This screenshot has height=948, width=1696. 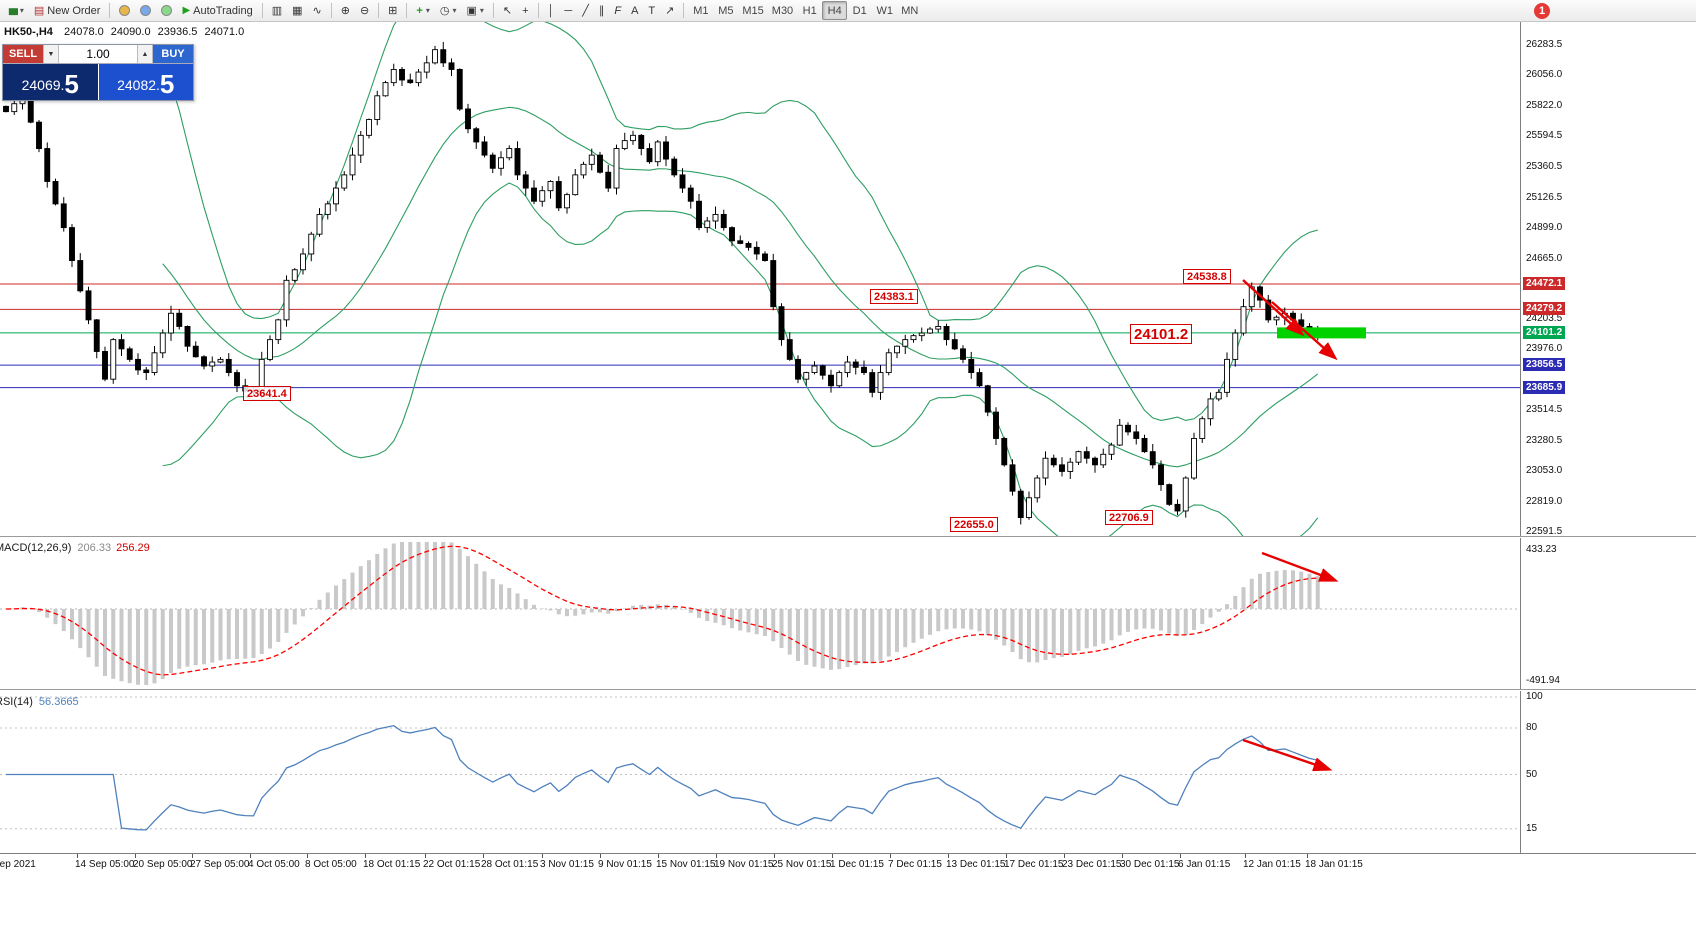 I want to click on channel-icon: ∥, so click(x=601, y=10).